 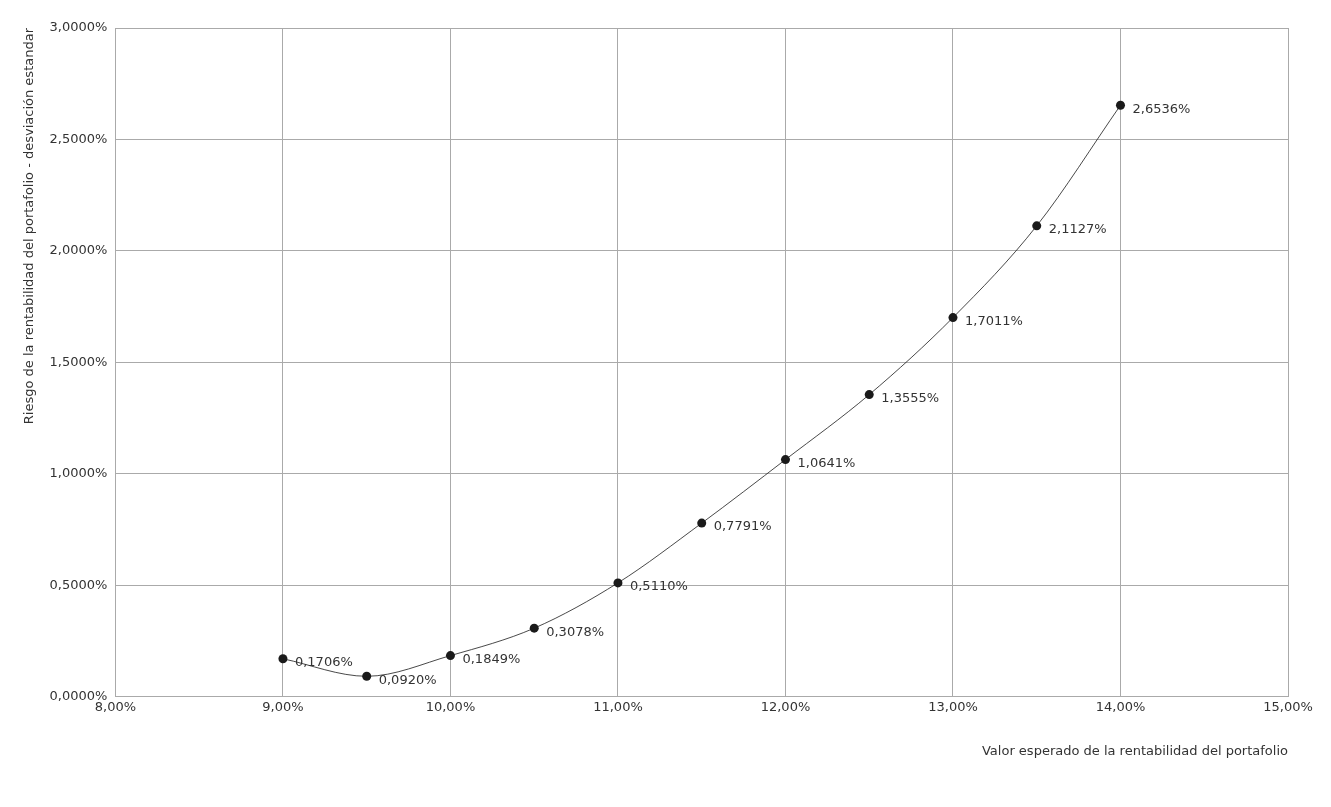 I want to click on y-axis-title: Riesgo de la rentabilidad del portafolio - desviación estandar, so click(x=29, y=226).